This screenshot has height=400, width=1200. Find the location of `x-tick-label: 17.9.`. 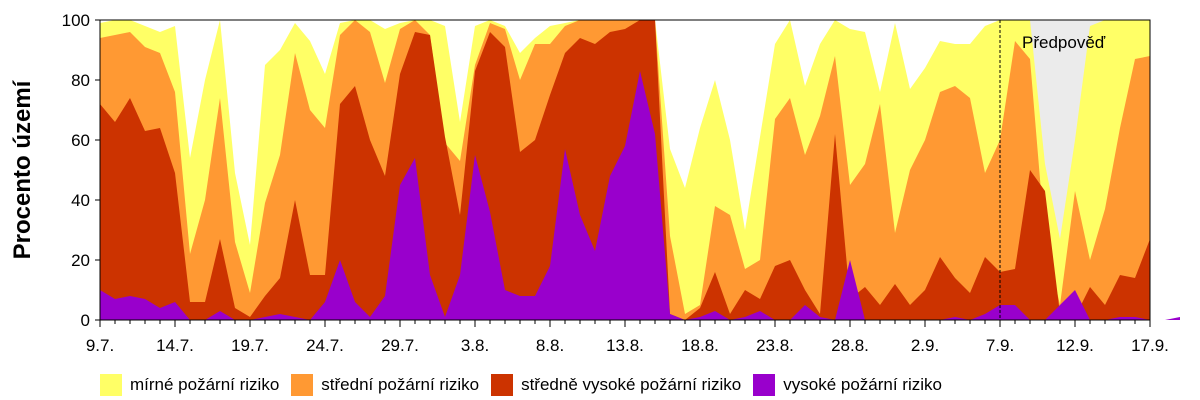

x-tick-label: 17.9. is located at coordinates (1150, 345).